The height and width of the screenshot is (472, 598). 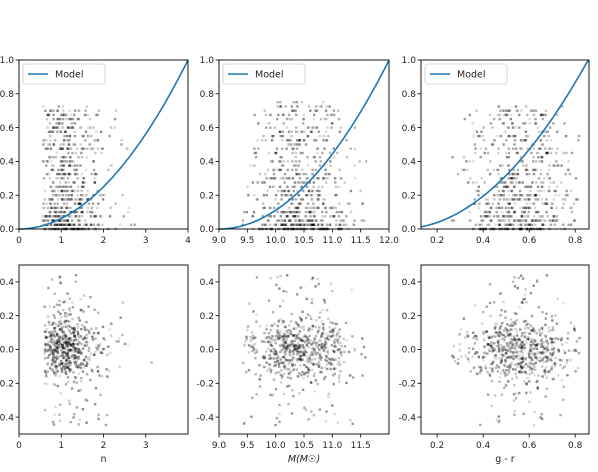 What do you see at coordinates (437, 446) in the screenshot?
I see `x-tick-label: 0.2` at bounding box center [437, 446].